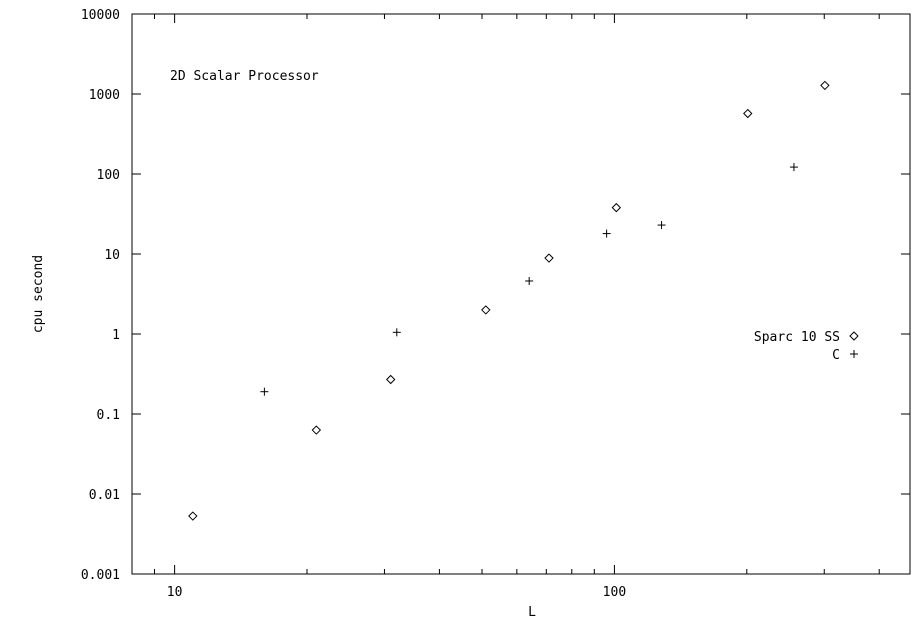 Image resolution: width=924 pixels, height=624 pixels. What do you see at coordinates (116, 335) in the screenshot?
I see `y-tick-label: 1` at bounding box center [116, 335].